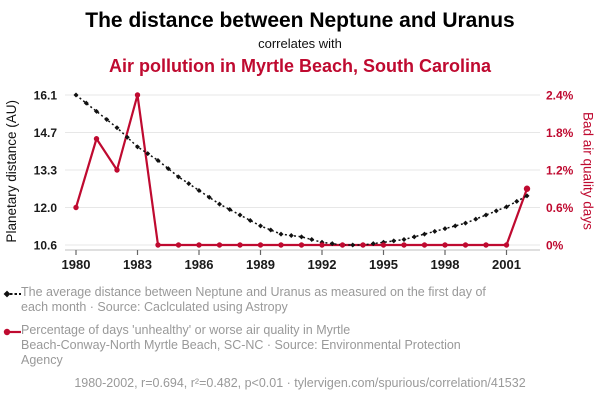  I want to click on y-right-tick-label: 1.8%, so click(560, 133).